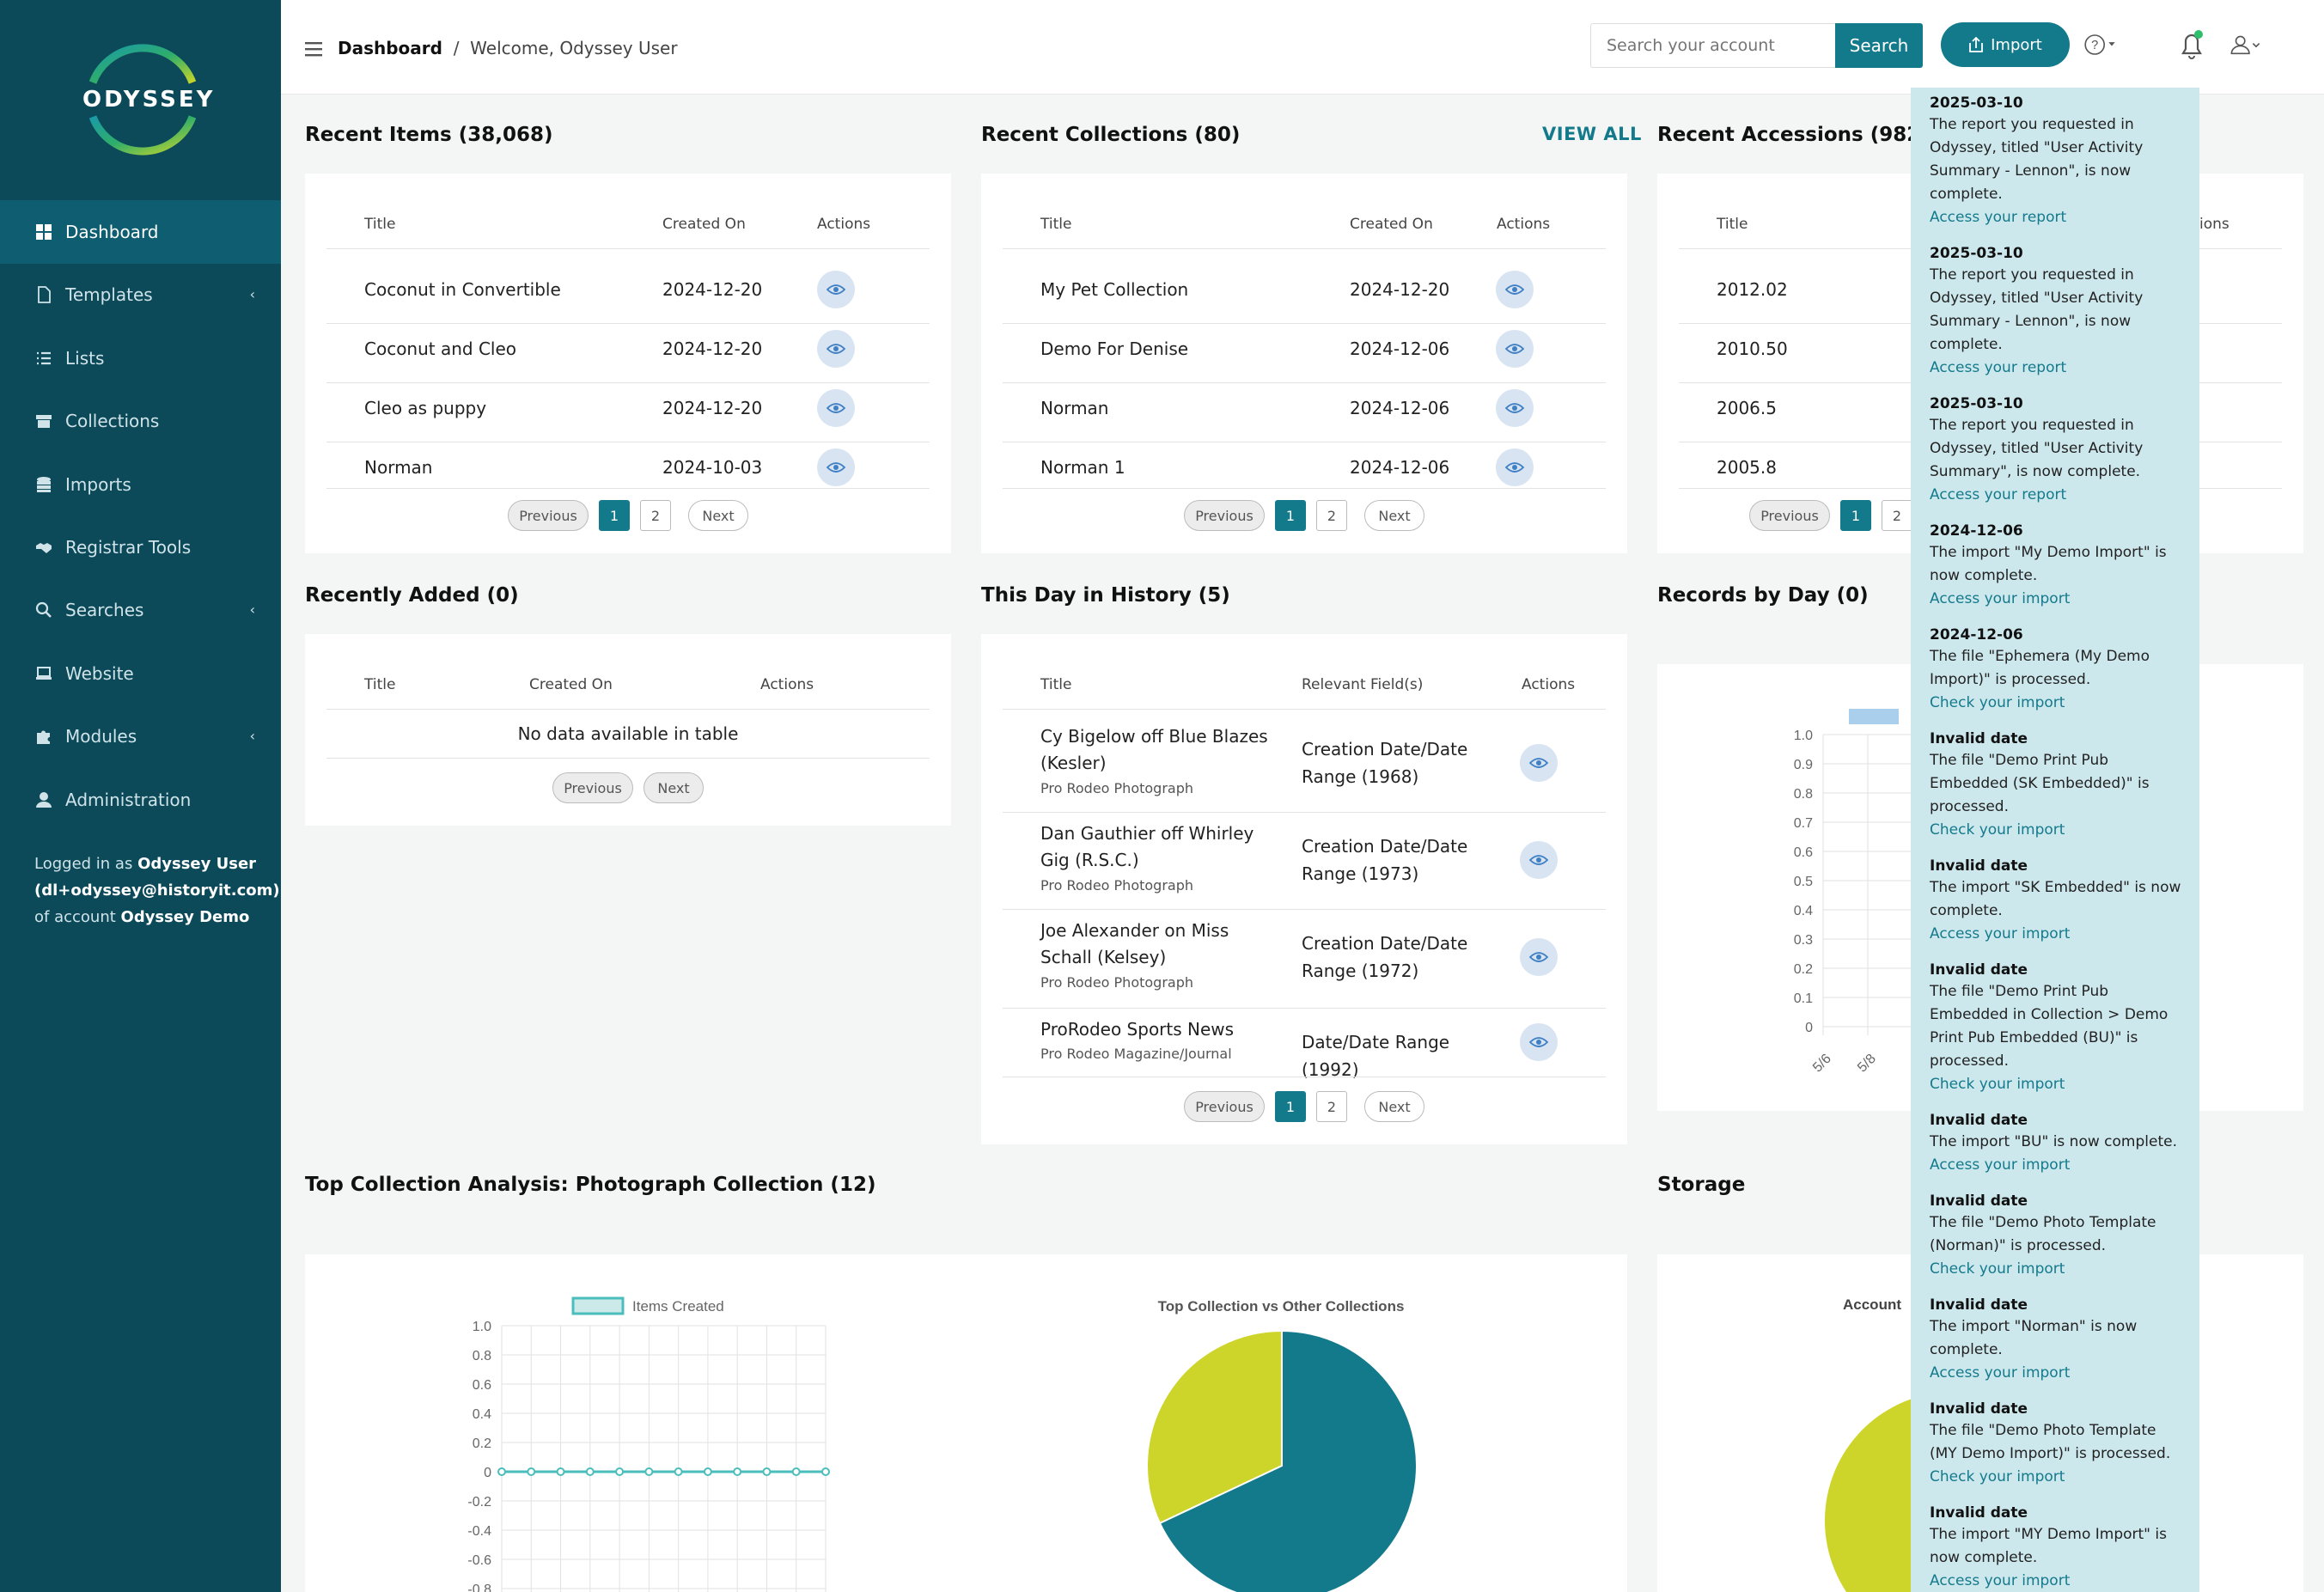 Image resolution: width=2324 pixels, height=1592 pixels. Describe the element at coordinates (440, 349) in the screenshot. I see `item-title: Coconut and Cleo` at that location.